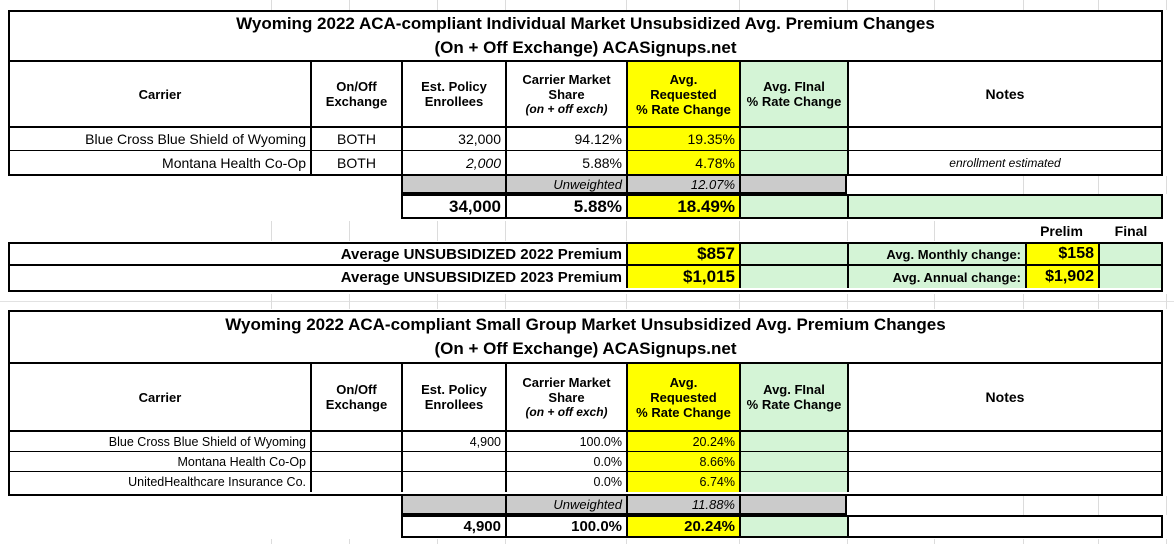  What do you see at coordinates (684, 504) in the screenshot?
I see `cell-unweighted-requested: 11.88%` at bounding box center [684, 504].